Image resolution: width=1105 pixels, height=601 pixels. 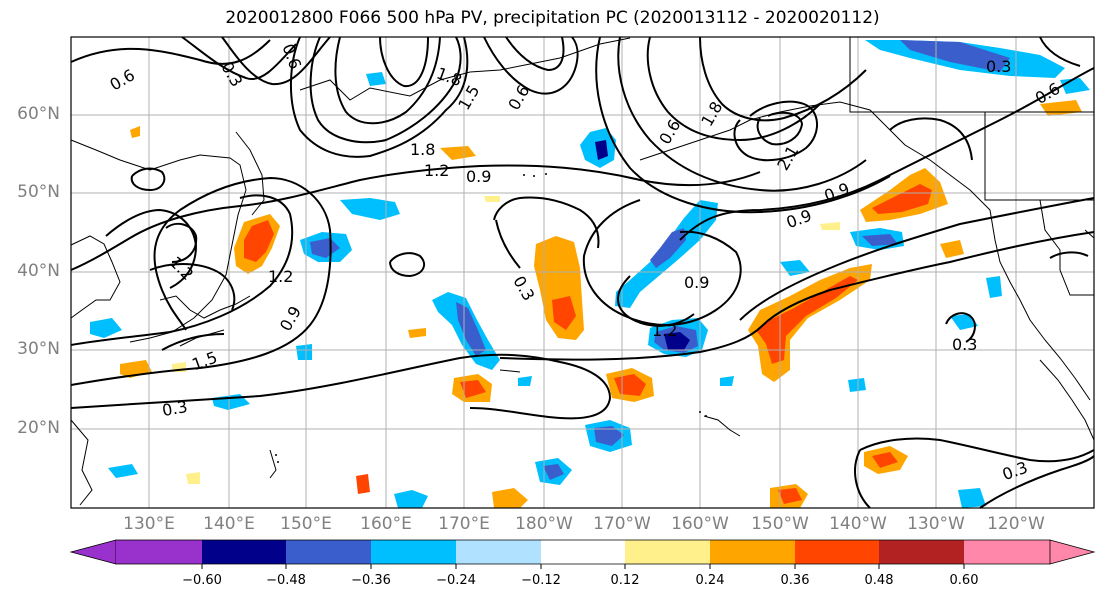 What do you see at coordinates (422, 149) in the screenshot?
I see `contour-label: 1.8` at bounding box center [422, 149].